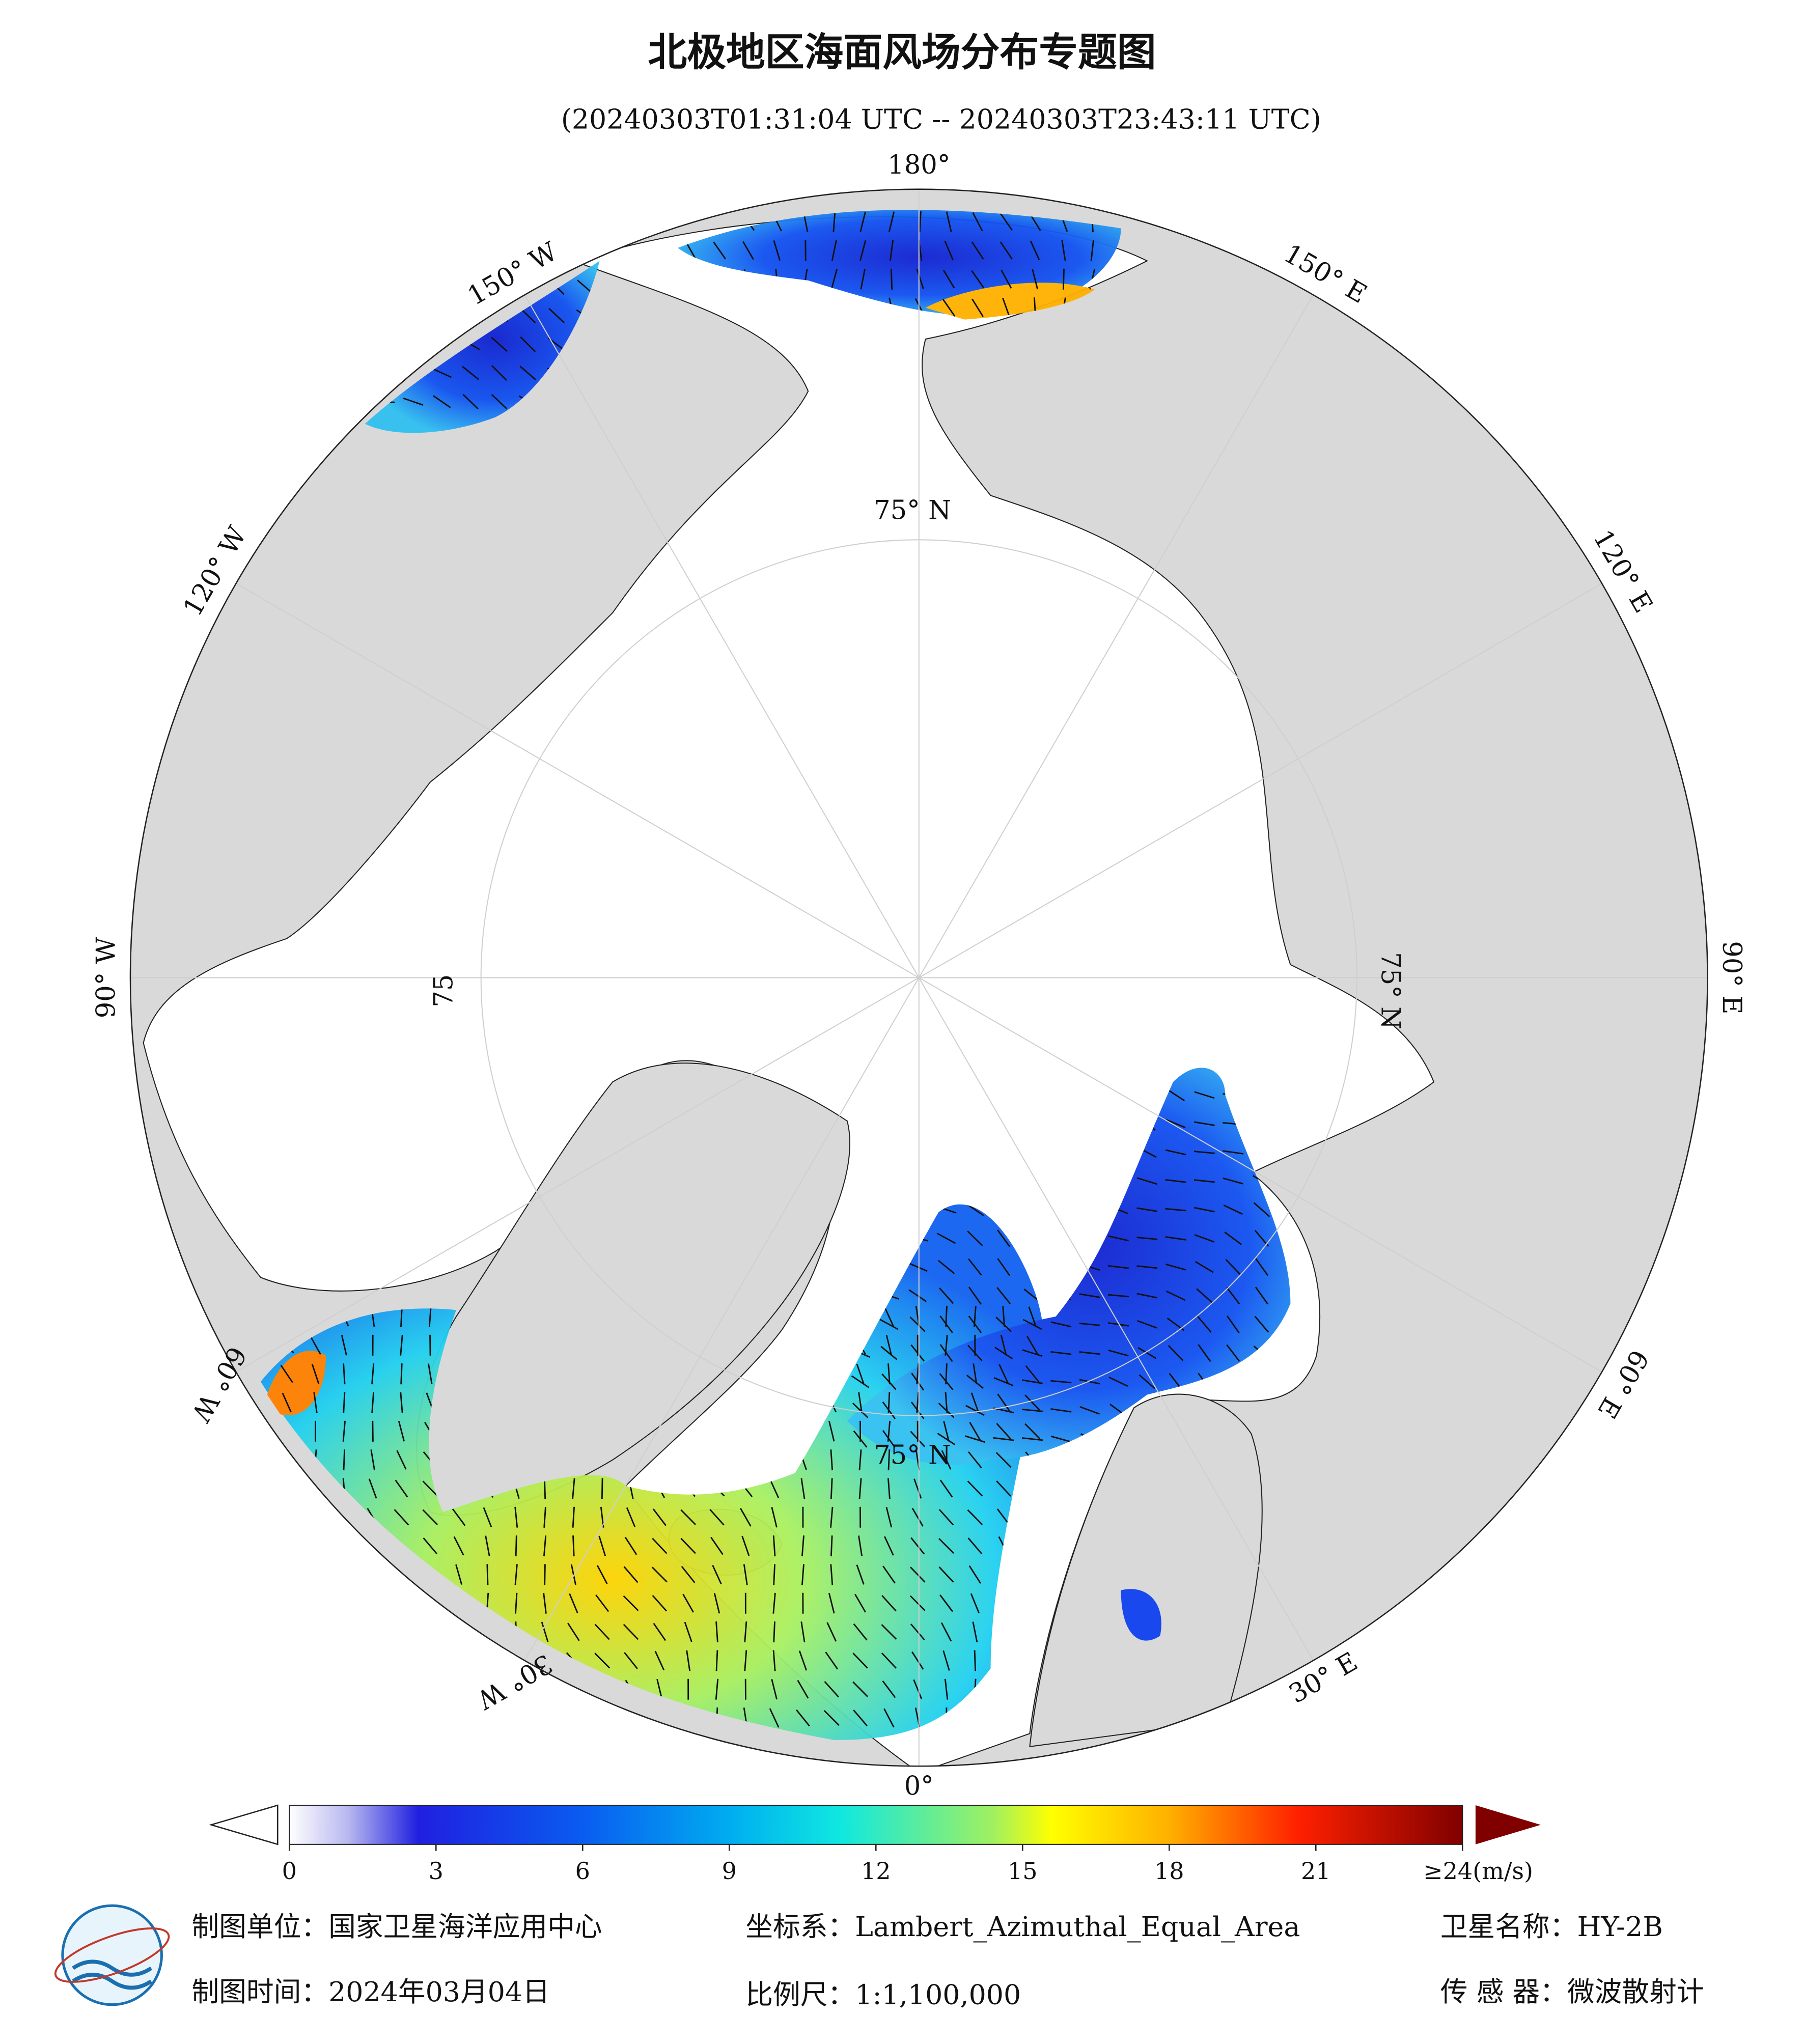 The width and height of the screenshot is (1804, 2044). Describe the element at coordinates (1146, 1570) in the screenshot. I see `scandinavia` at that location.